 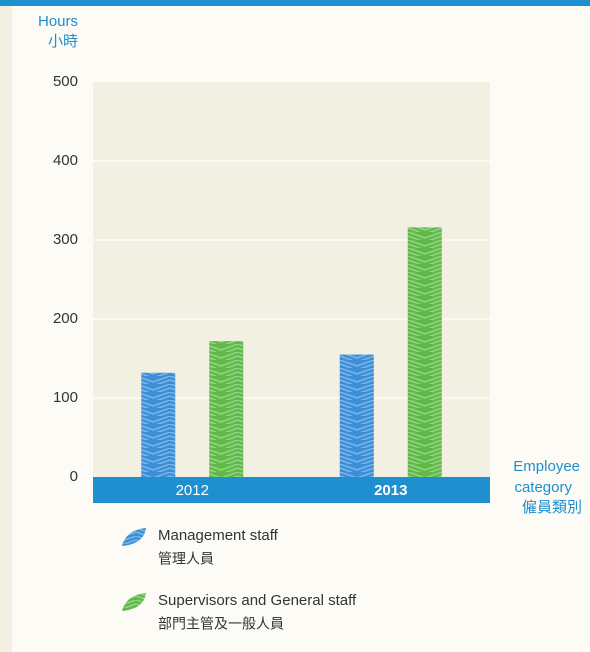 What do you see at coordinates (192, 490) in the screenshot?
I see `x-tick-label: 2012` at bounding box center [192, 490].